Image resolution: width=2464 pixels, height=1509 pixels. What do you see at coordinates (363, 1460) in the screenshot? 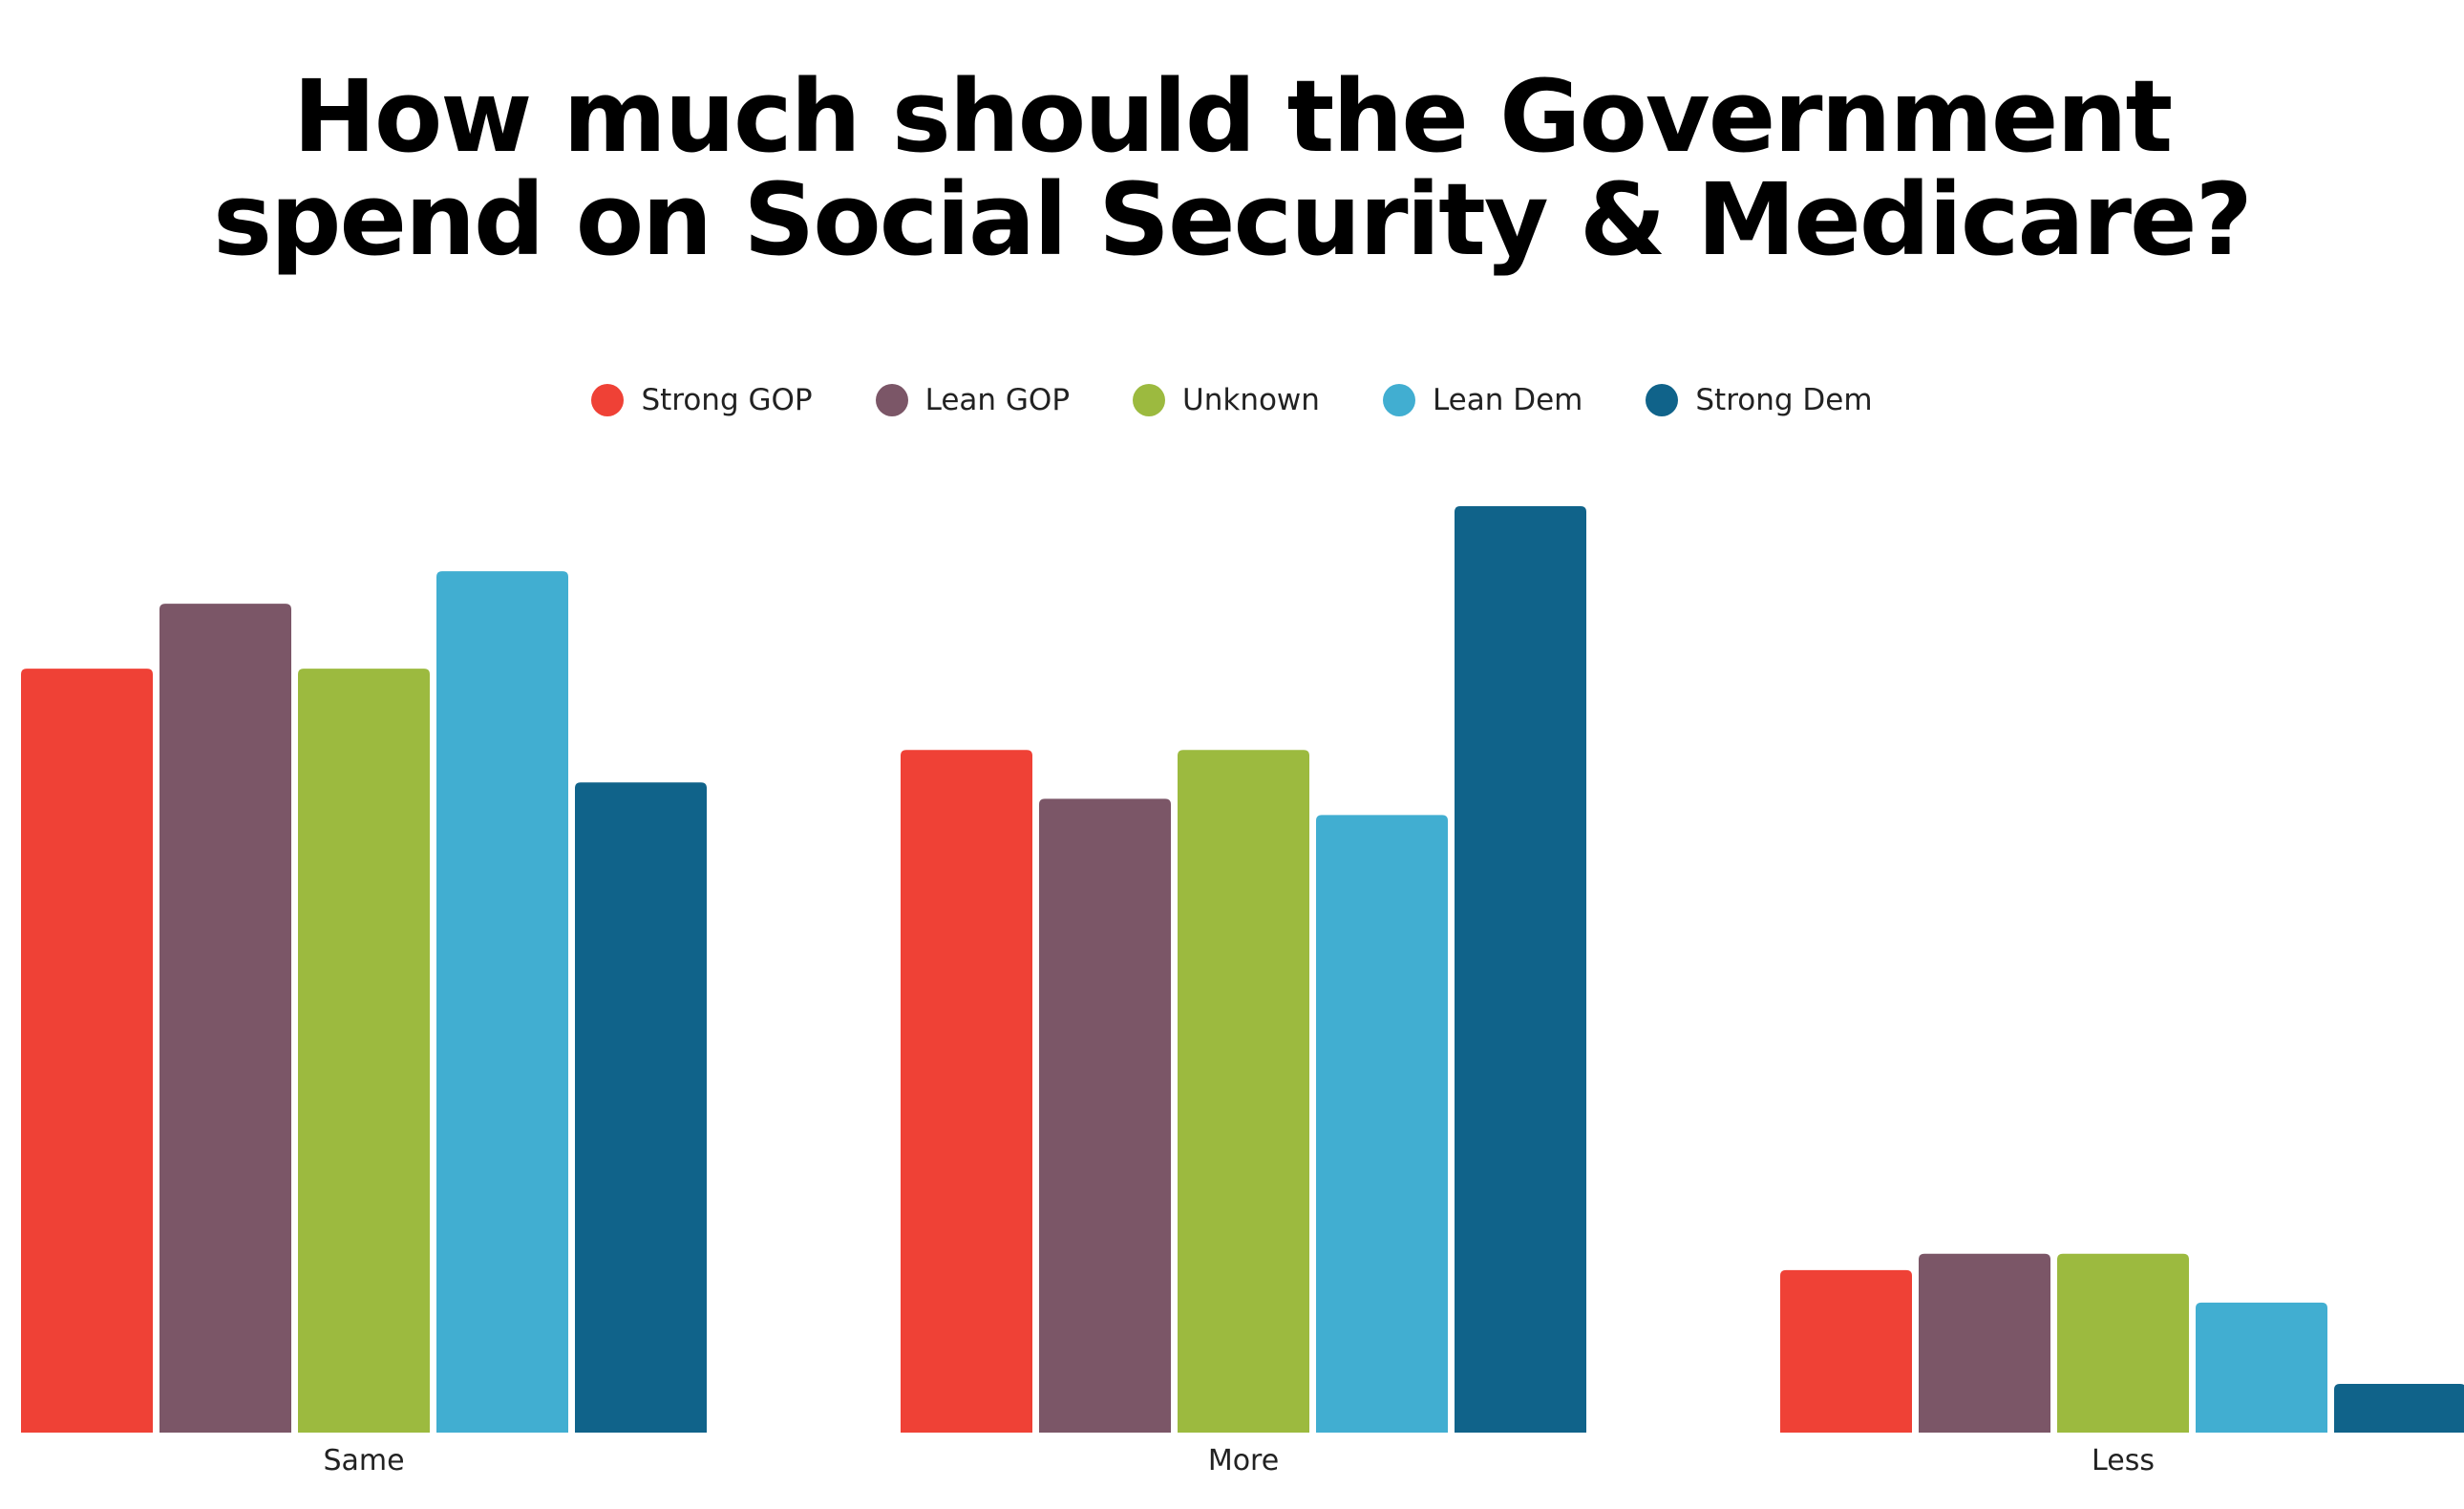
I see `category-label-same: Same` at bounding box center [363, 1460].